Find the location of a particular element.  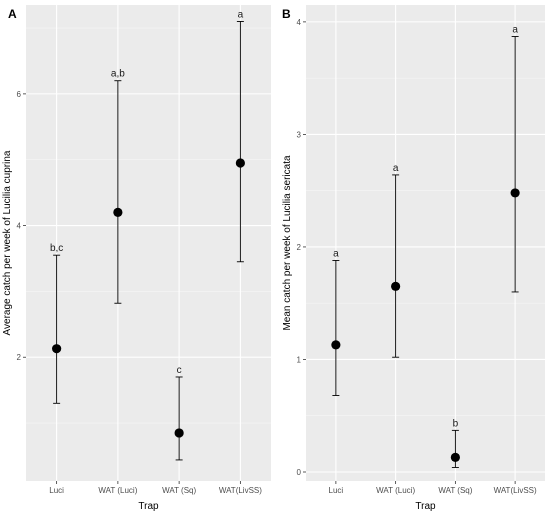

panel-b-group-label: b is located at coordinates (456, 423).